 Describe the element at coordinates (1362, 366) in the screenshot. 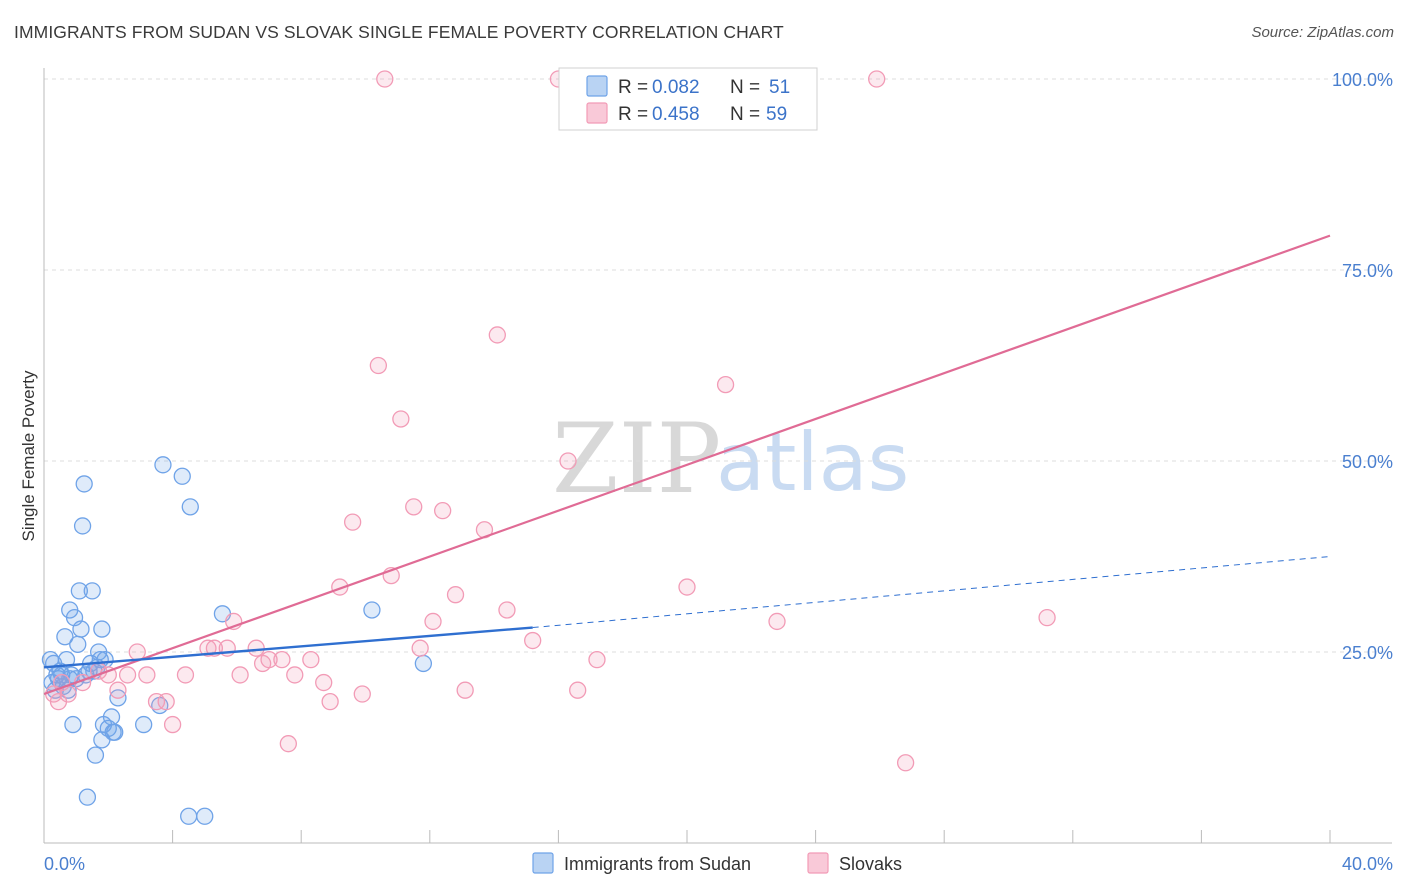

I see `y-axis-tick-labels: 25.0% 50.0% 75.0% 100.0%` at that location.